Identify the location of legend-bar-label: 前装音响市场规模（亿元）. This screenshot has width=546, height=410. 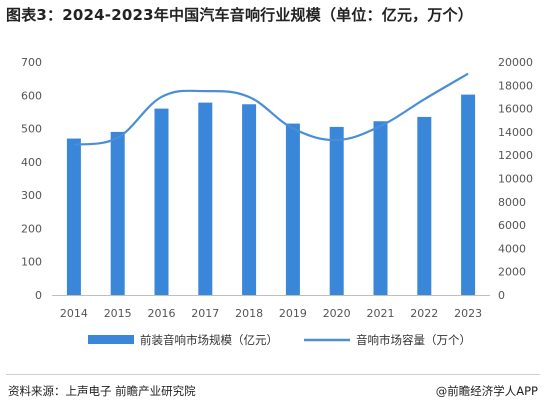
(209, 340).